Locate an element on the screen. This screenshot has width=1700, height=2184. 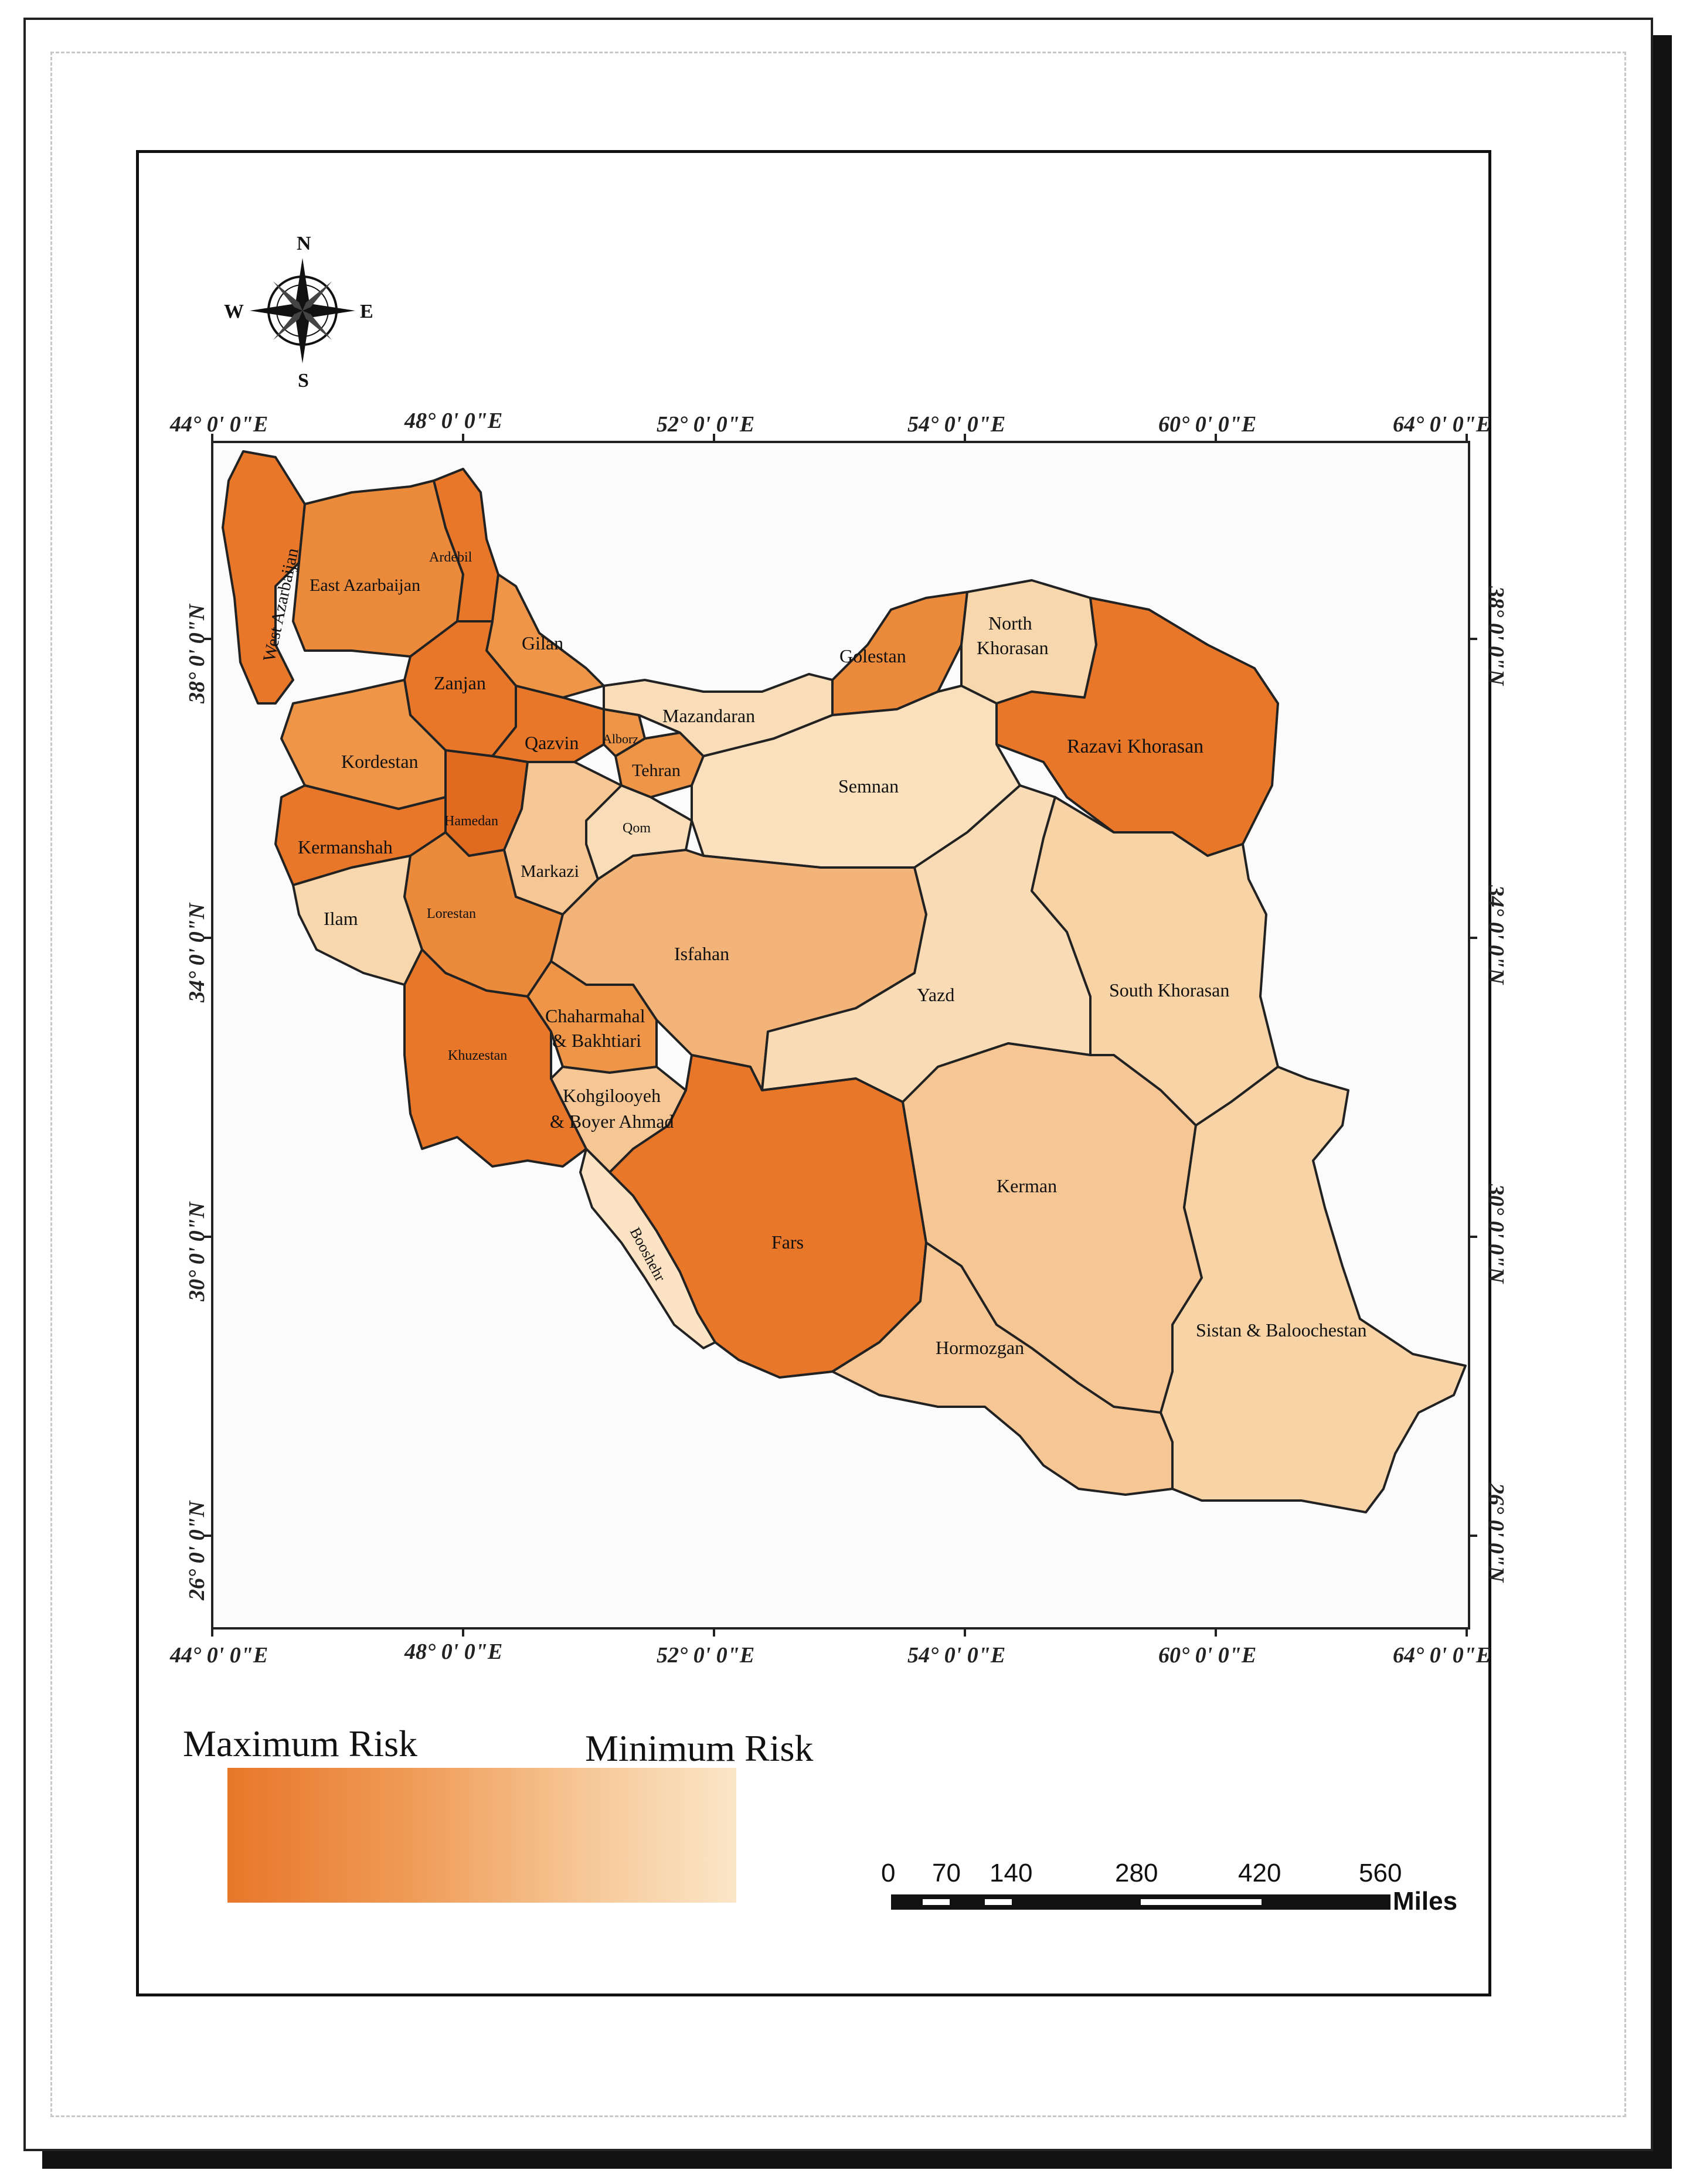
label-kohgiluyeh-1: Kohgilooyeh is located at coordinates (612, 1095).